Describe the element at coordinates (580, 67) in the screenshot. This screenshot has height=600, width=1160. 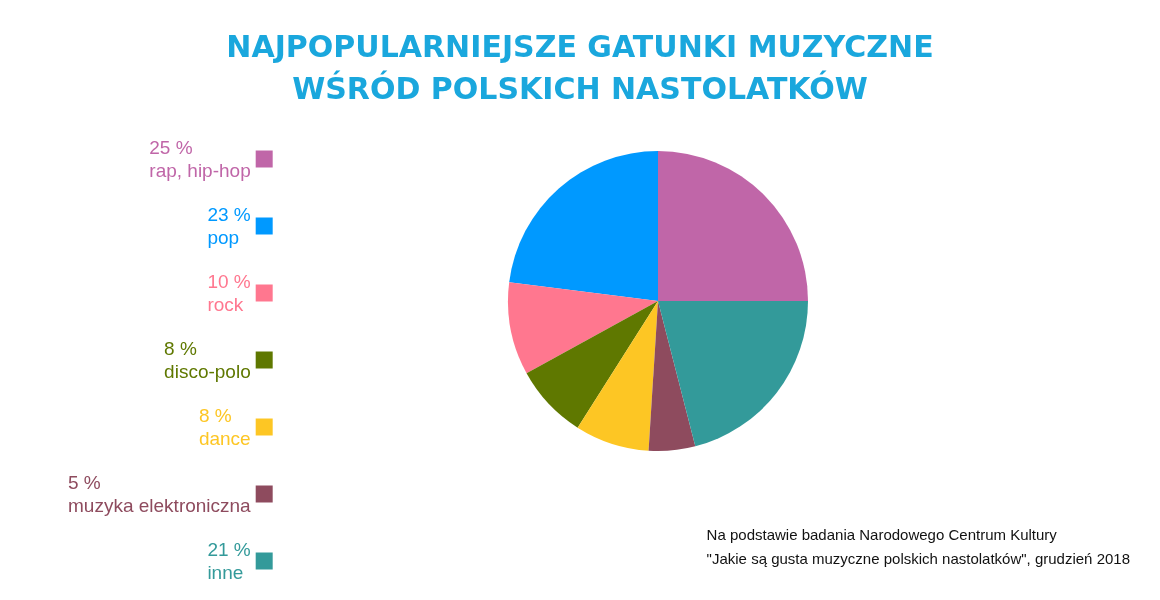
I see `chart-title: NAJPOPULARNIEJSZE GATUNKI MUZYCZNE WŚRÓD POLSKICH NASTOLATKÓW` at that location.